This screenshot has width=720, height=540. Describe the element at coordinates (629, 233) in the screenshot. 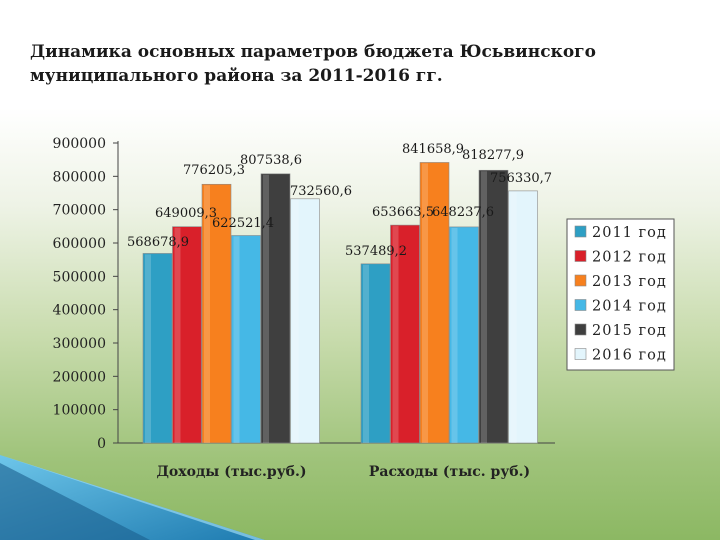

I see `legend-label: 2011 год` at that location.